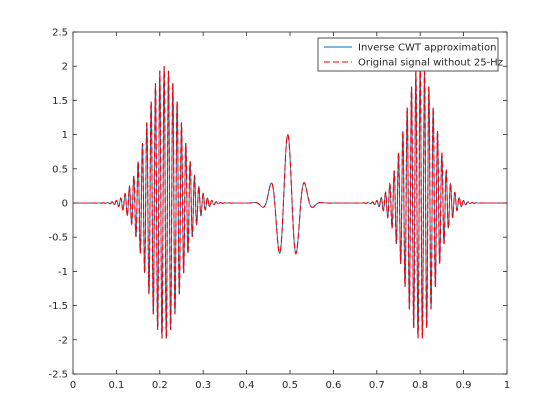 The height and width of the screenshot is (420, 560). I want to click on x-tick-label: 0.7, so click(377, 385).